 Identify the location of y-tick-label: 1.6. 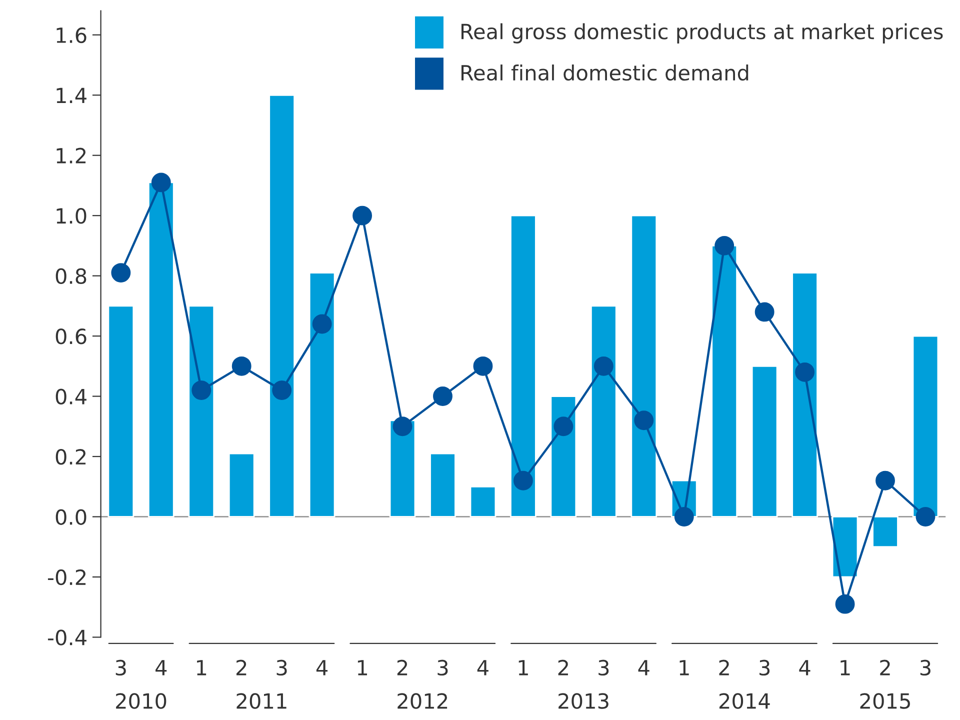
(71, 35).